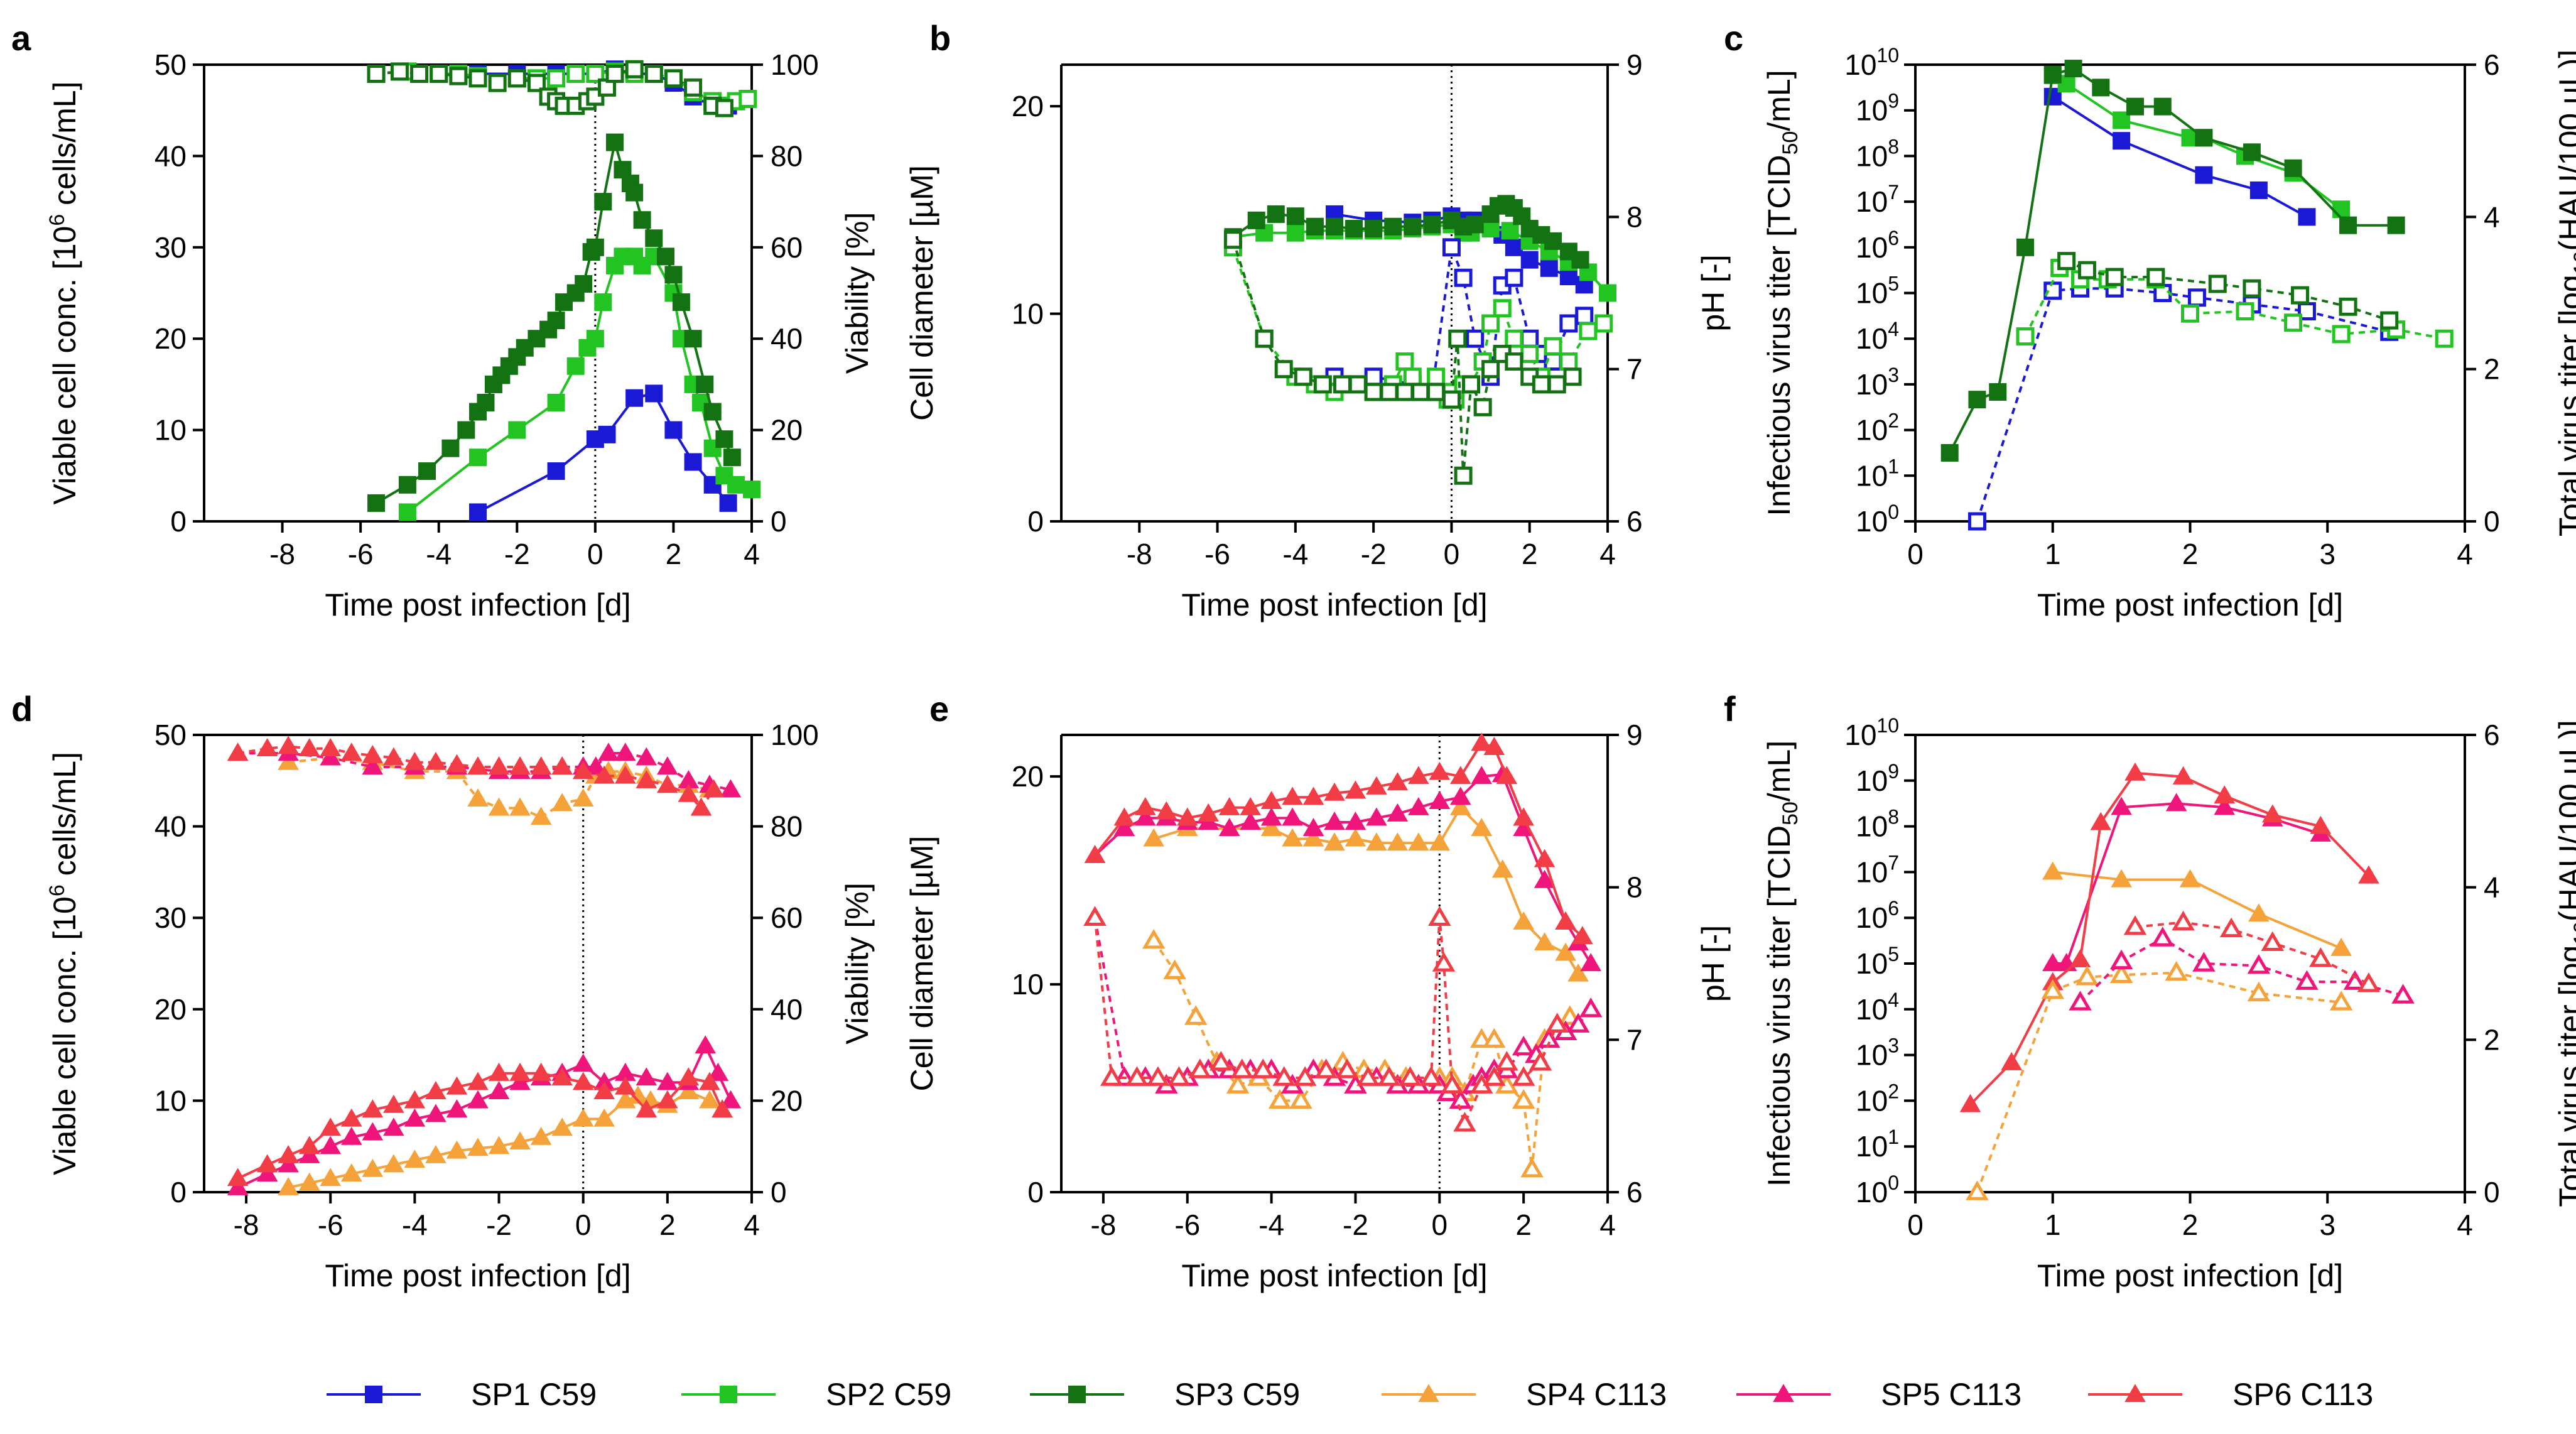 Image resolution: width=2576 pixels, height=1434 pixels. I want to click on x-tick-label: 4, so click(752, 1225).